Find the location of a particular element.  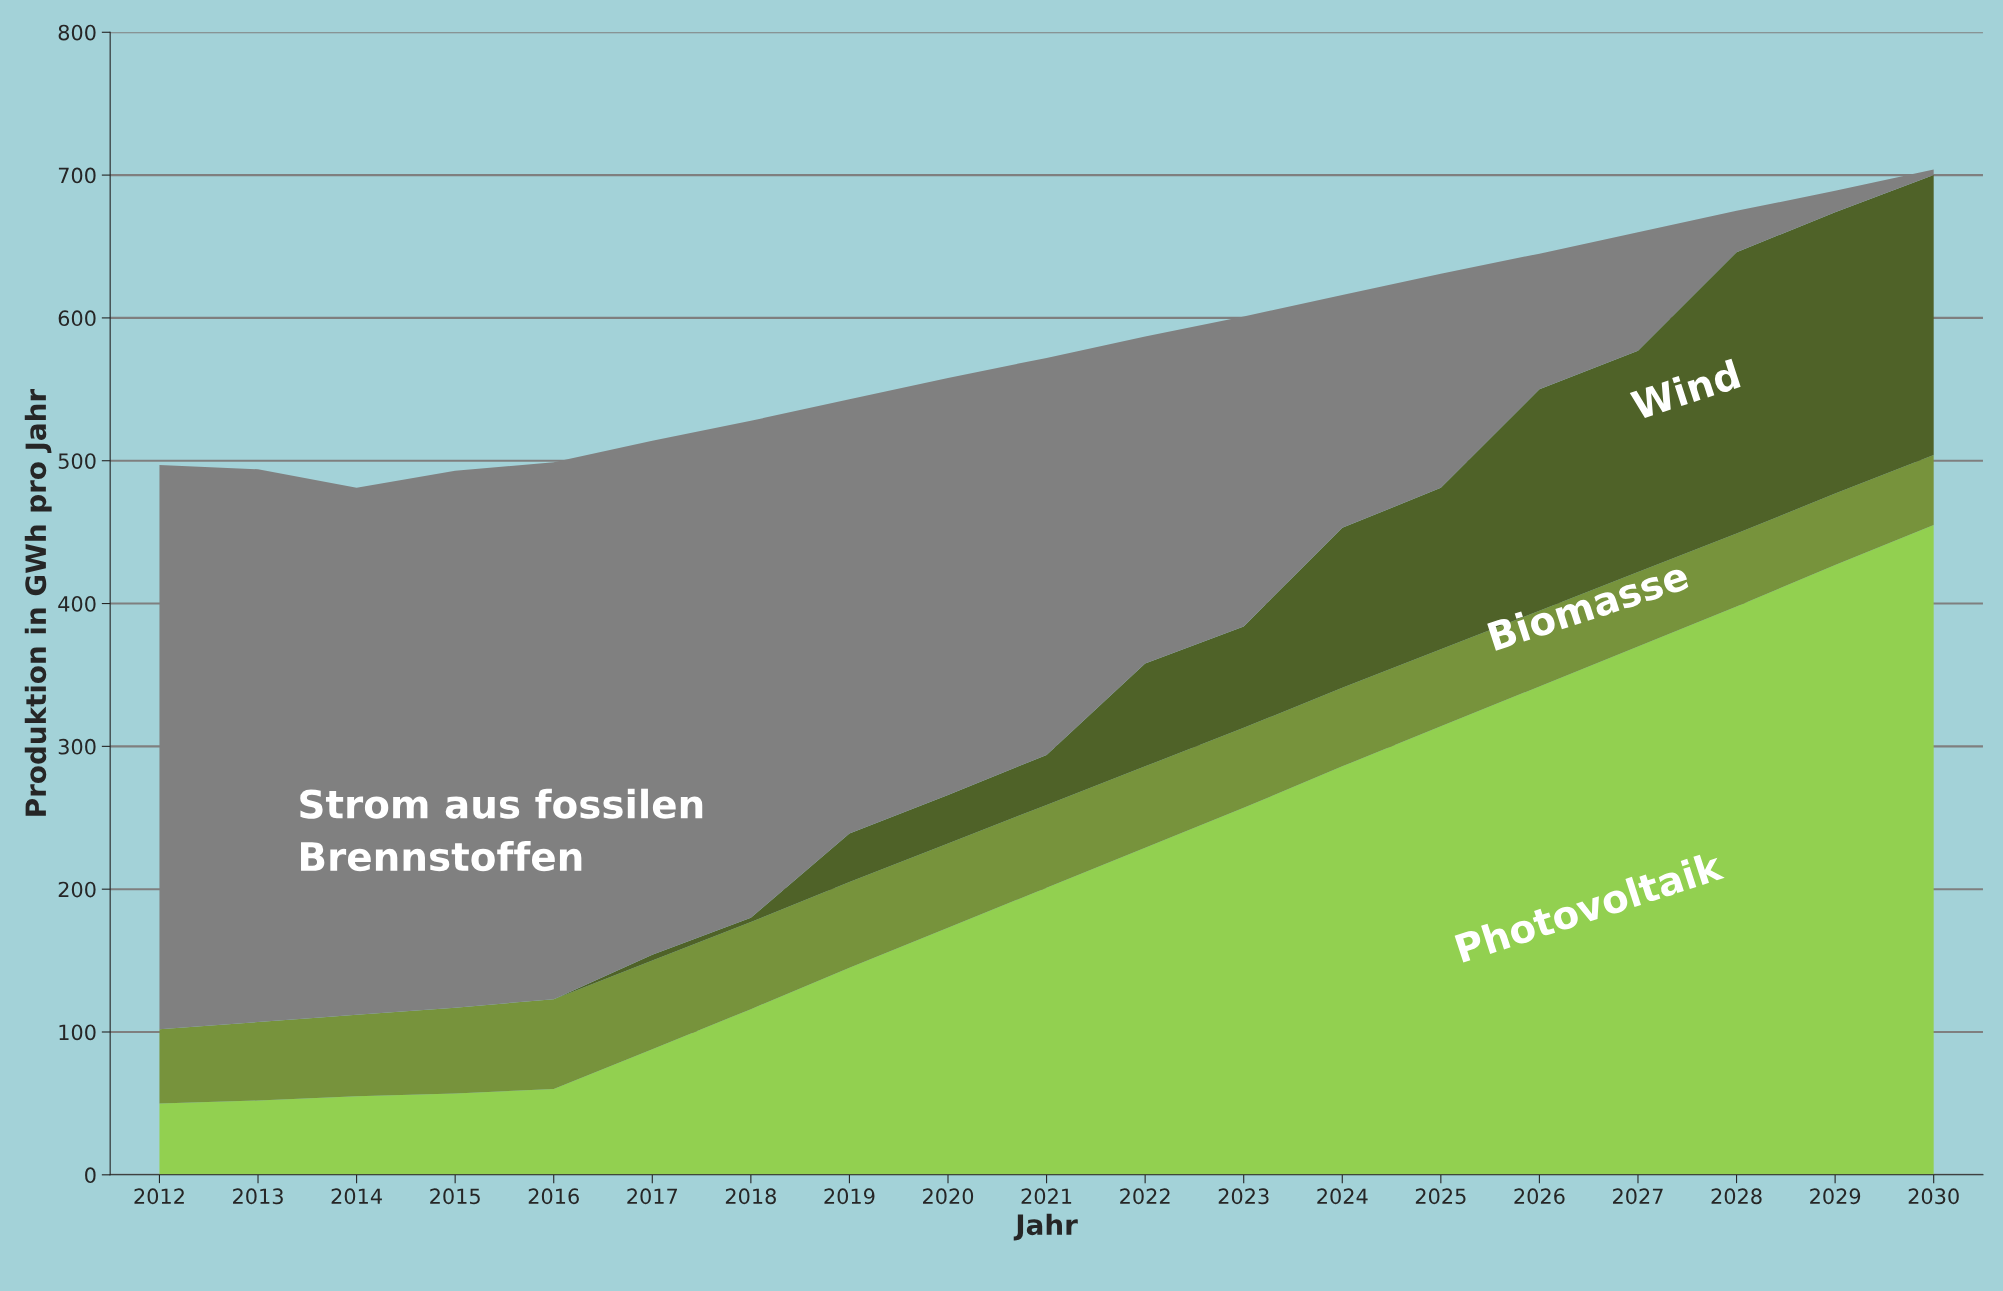

x-tick-label: 2013 is located at coordinates (258, 1196).